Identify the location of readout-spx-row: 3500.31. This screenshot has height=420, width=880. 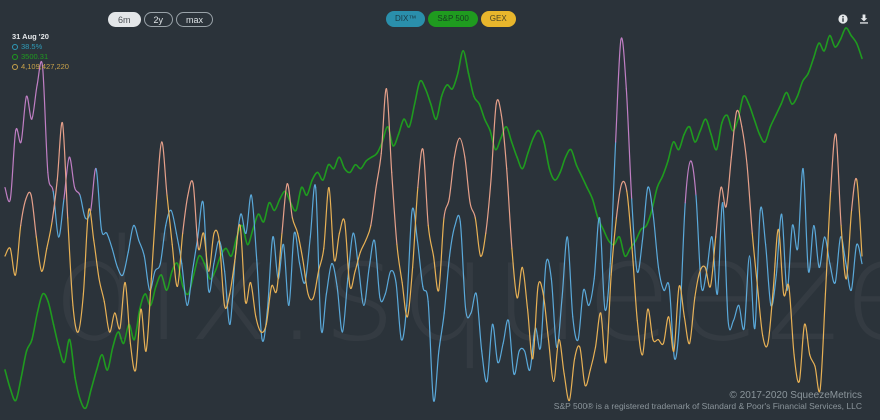
(40, 57).